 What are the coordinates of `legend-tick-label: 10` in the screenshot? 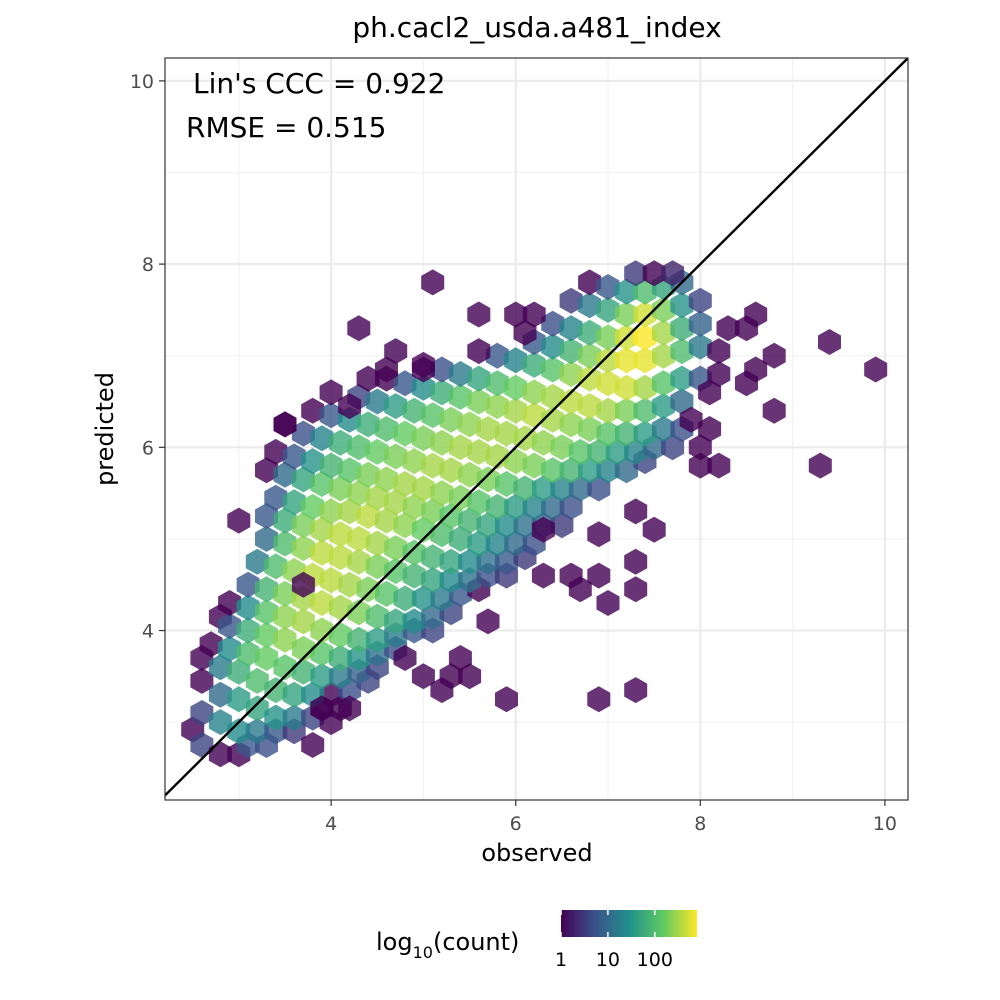 It's located at (608, 960).